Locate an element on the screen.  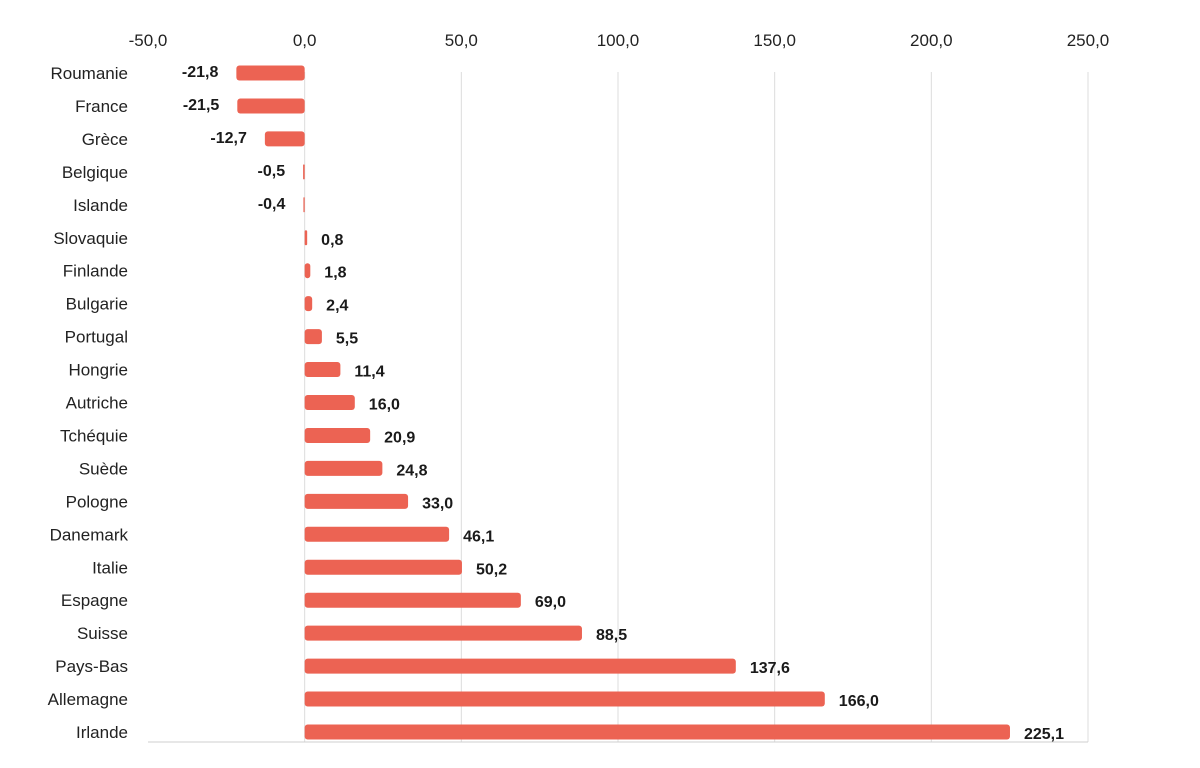
category-label: Allemagne is located at coordinates (88, 699).